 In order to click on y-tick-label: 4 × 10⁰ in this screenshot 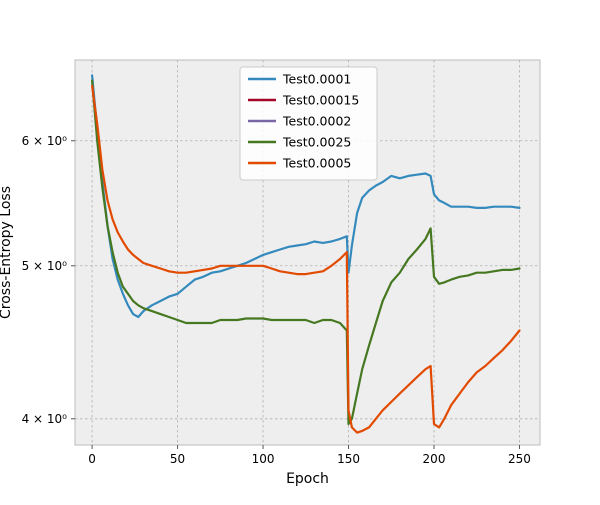, I will do `click(45, 419)`.